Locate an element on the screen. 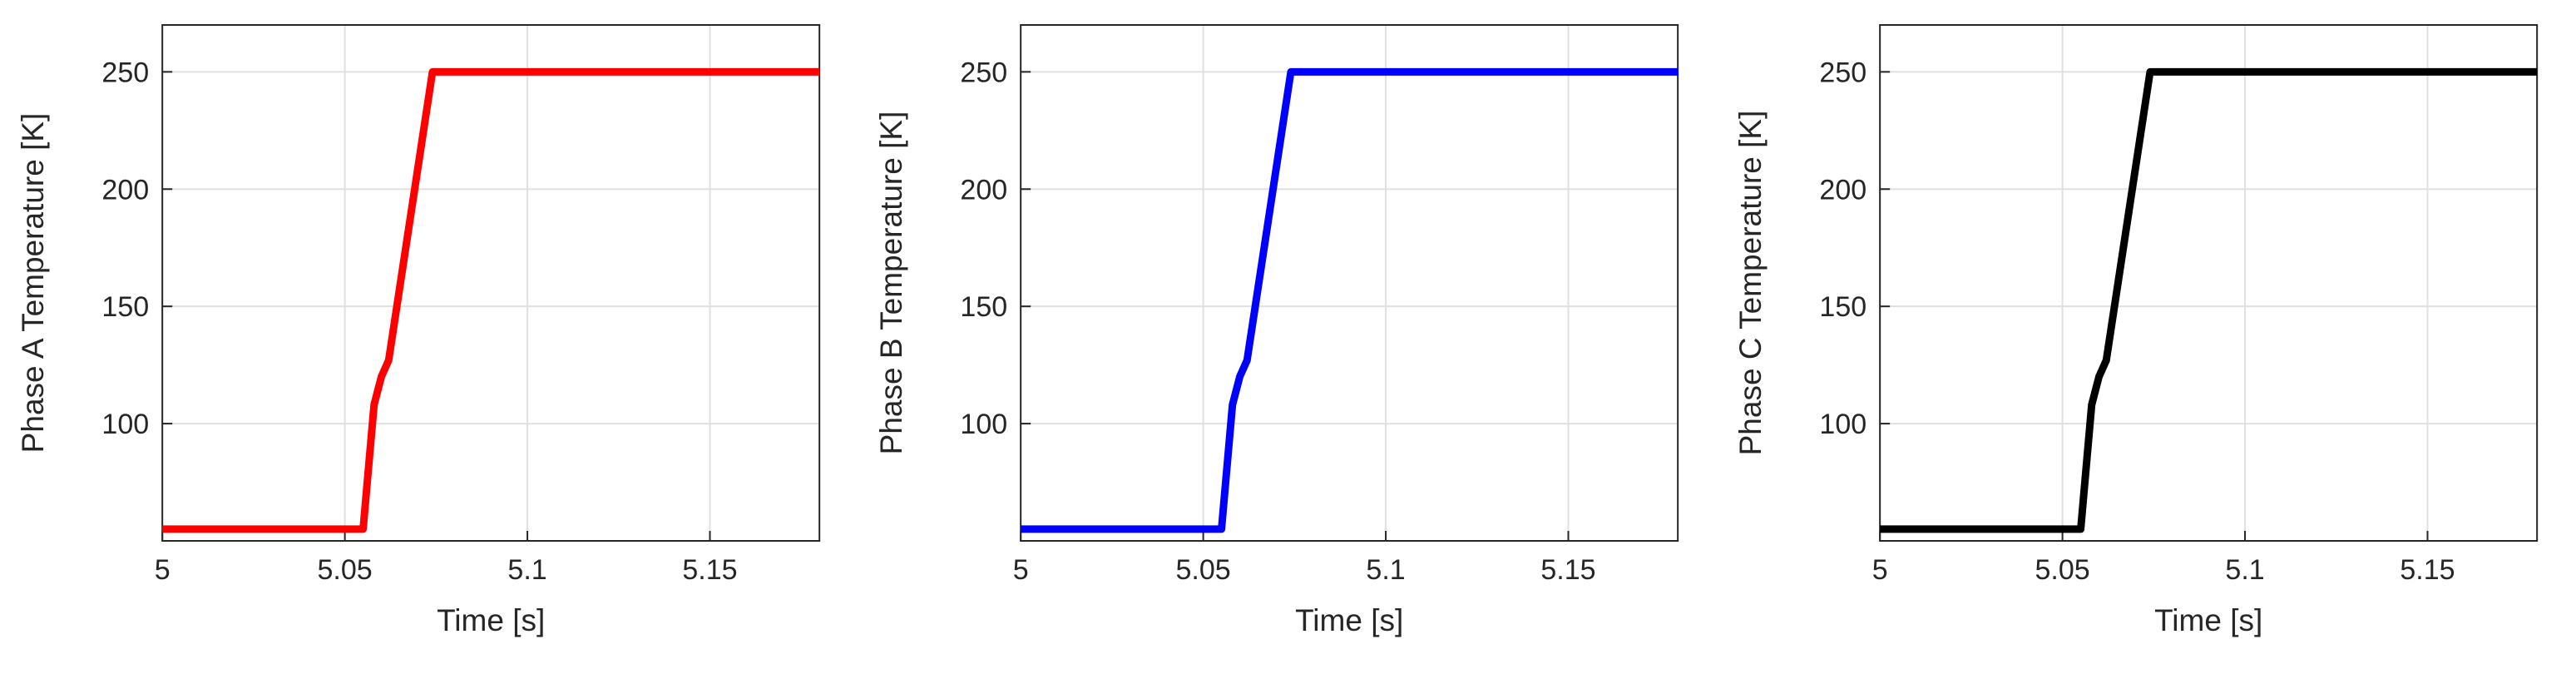 This screenshot has width=2576, height=684. y-axis-label: Phase C Temperature [K] is located at coordinates (1751, 283).